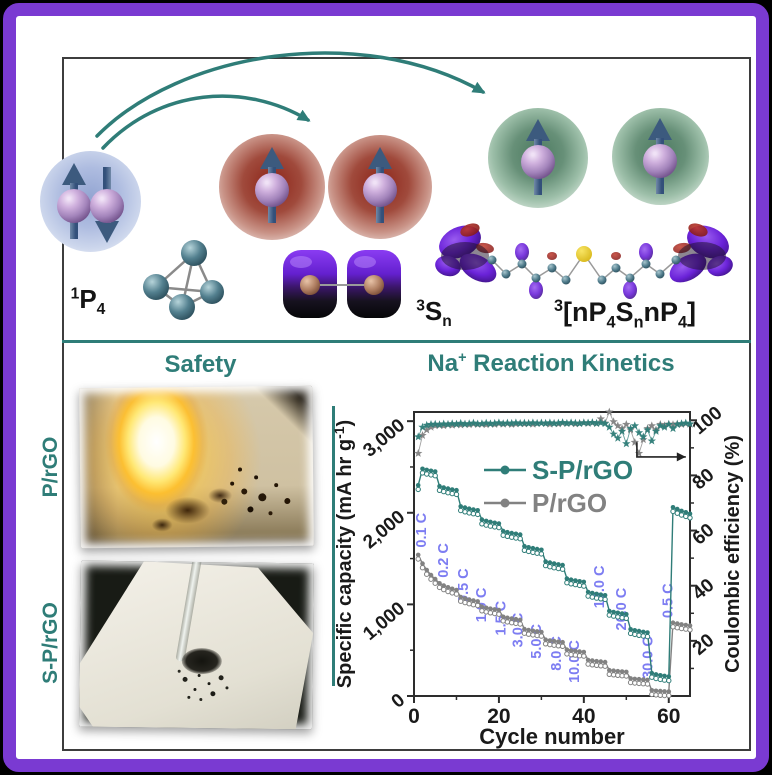  Describe the element at coordinates (201, 661) in the screenshot. I see `powder-pile` at that location.